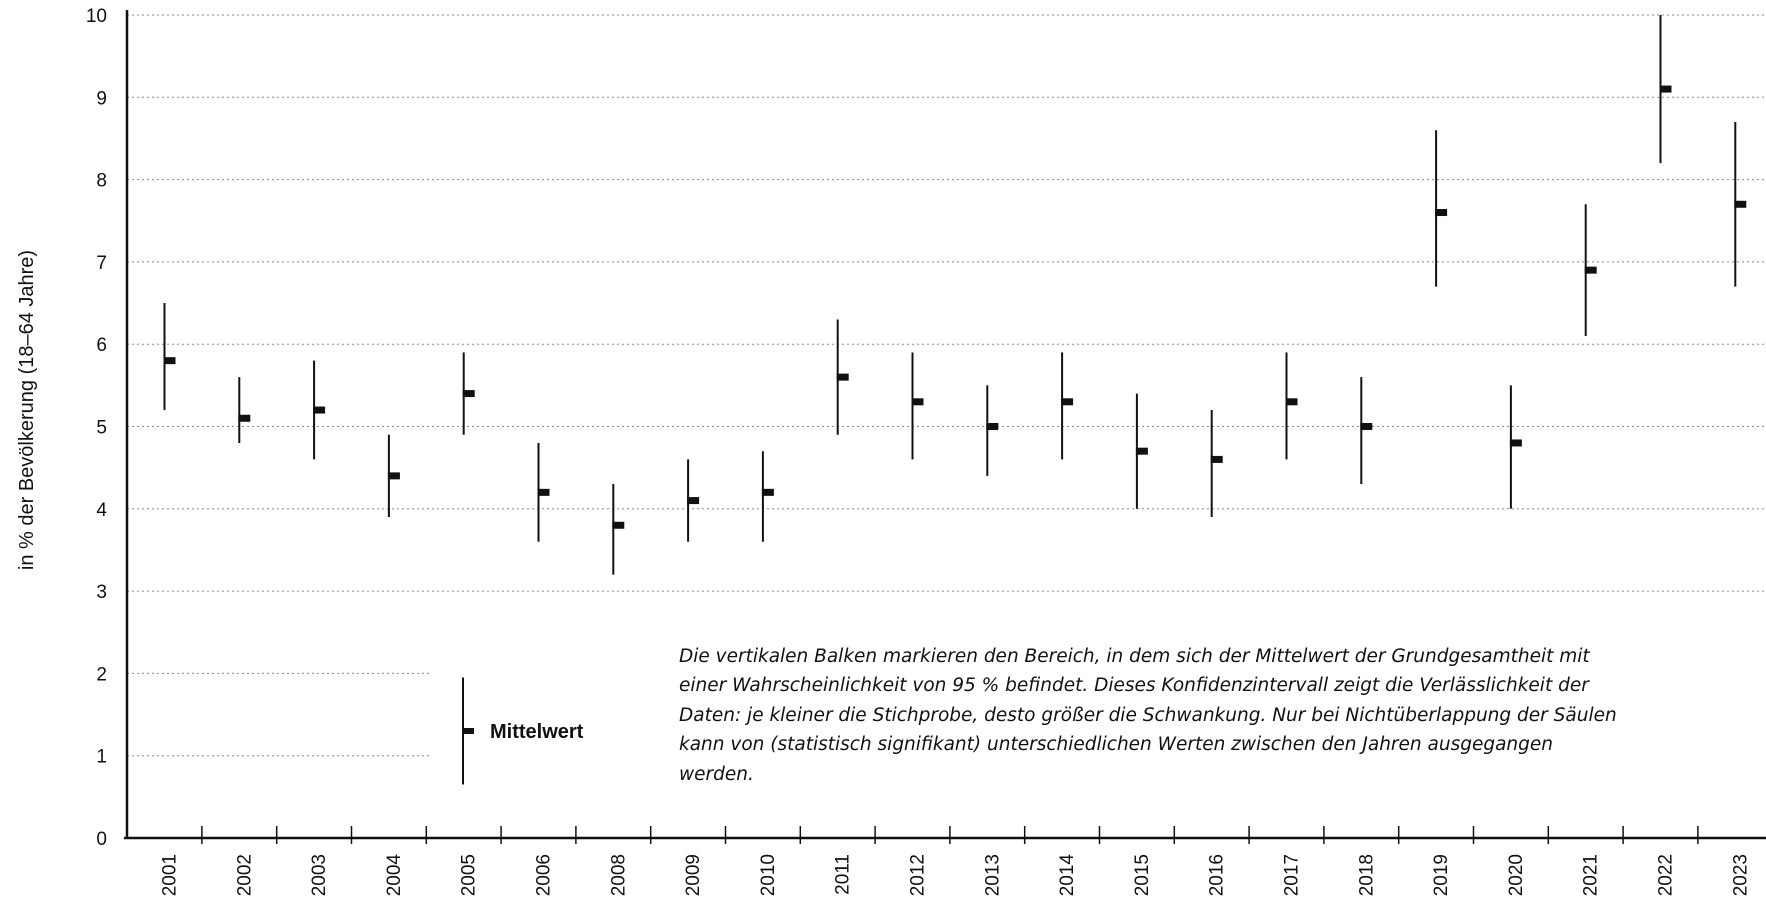 This screenshot has width=1766, height=903. I want to click on x-tick-label: 2014, so click(1067, 875).